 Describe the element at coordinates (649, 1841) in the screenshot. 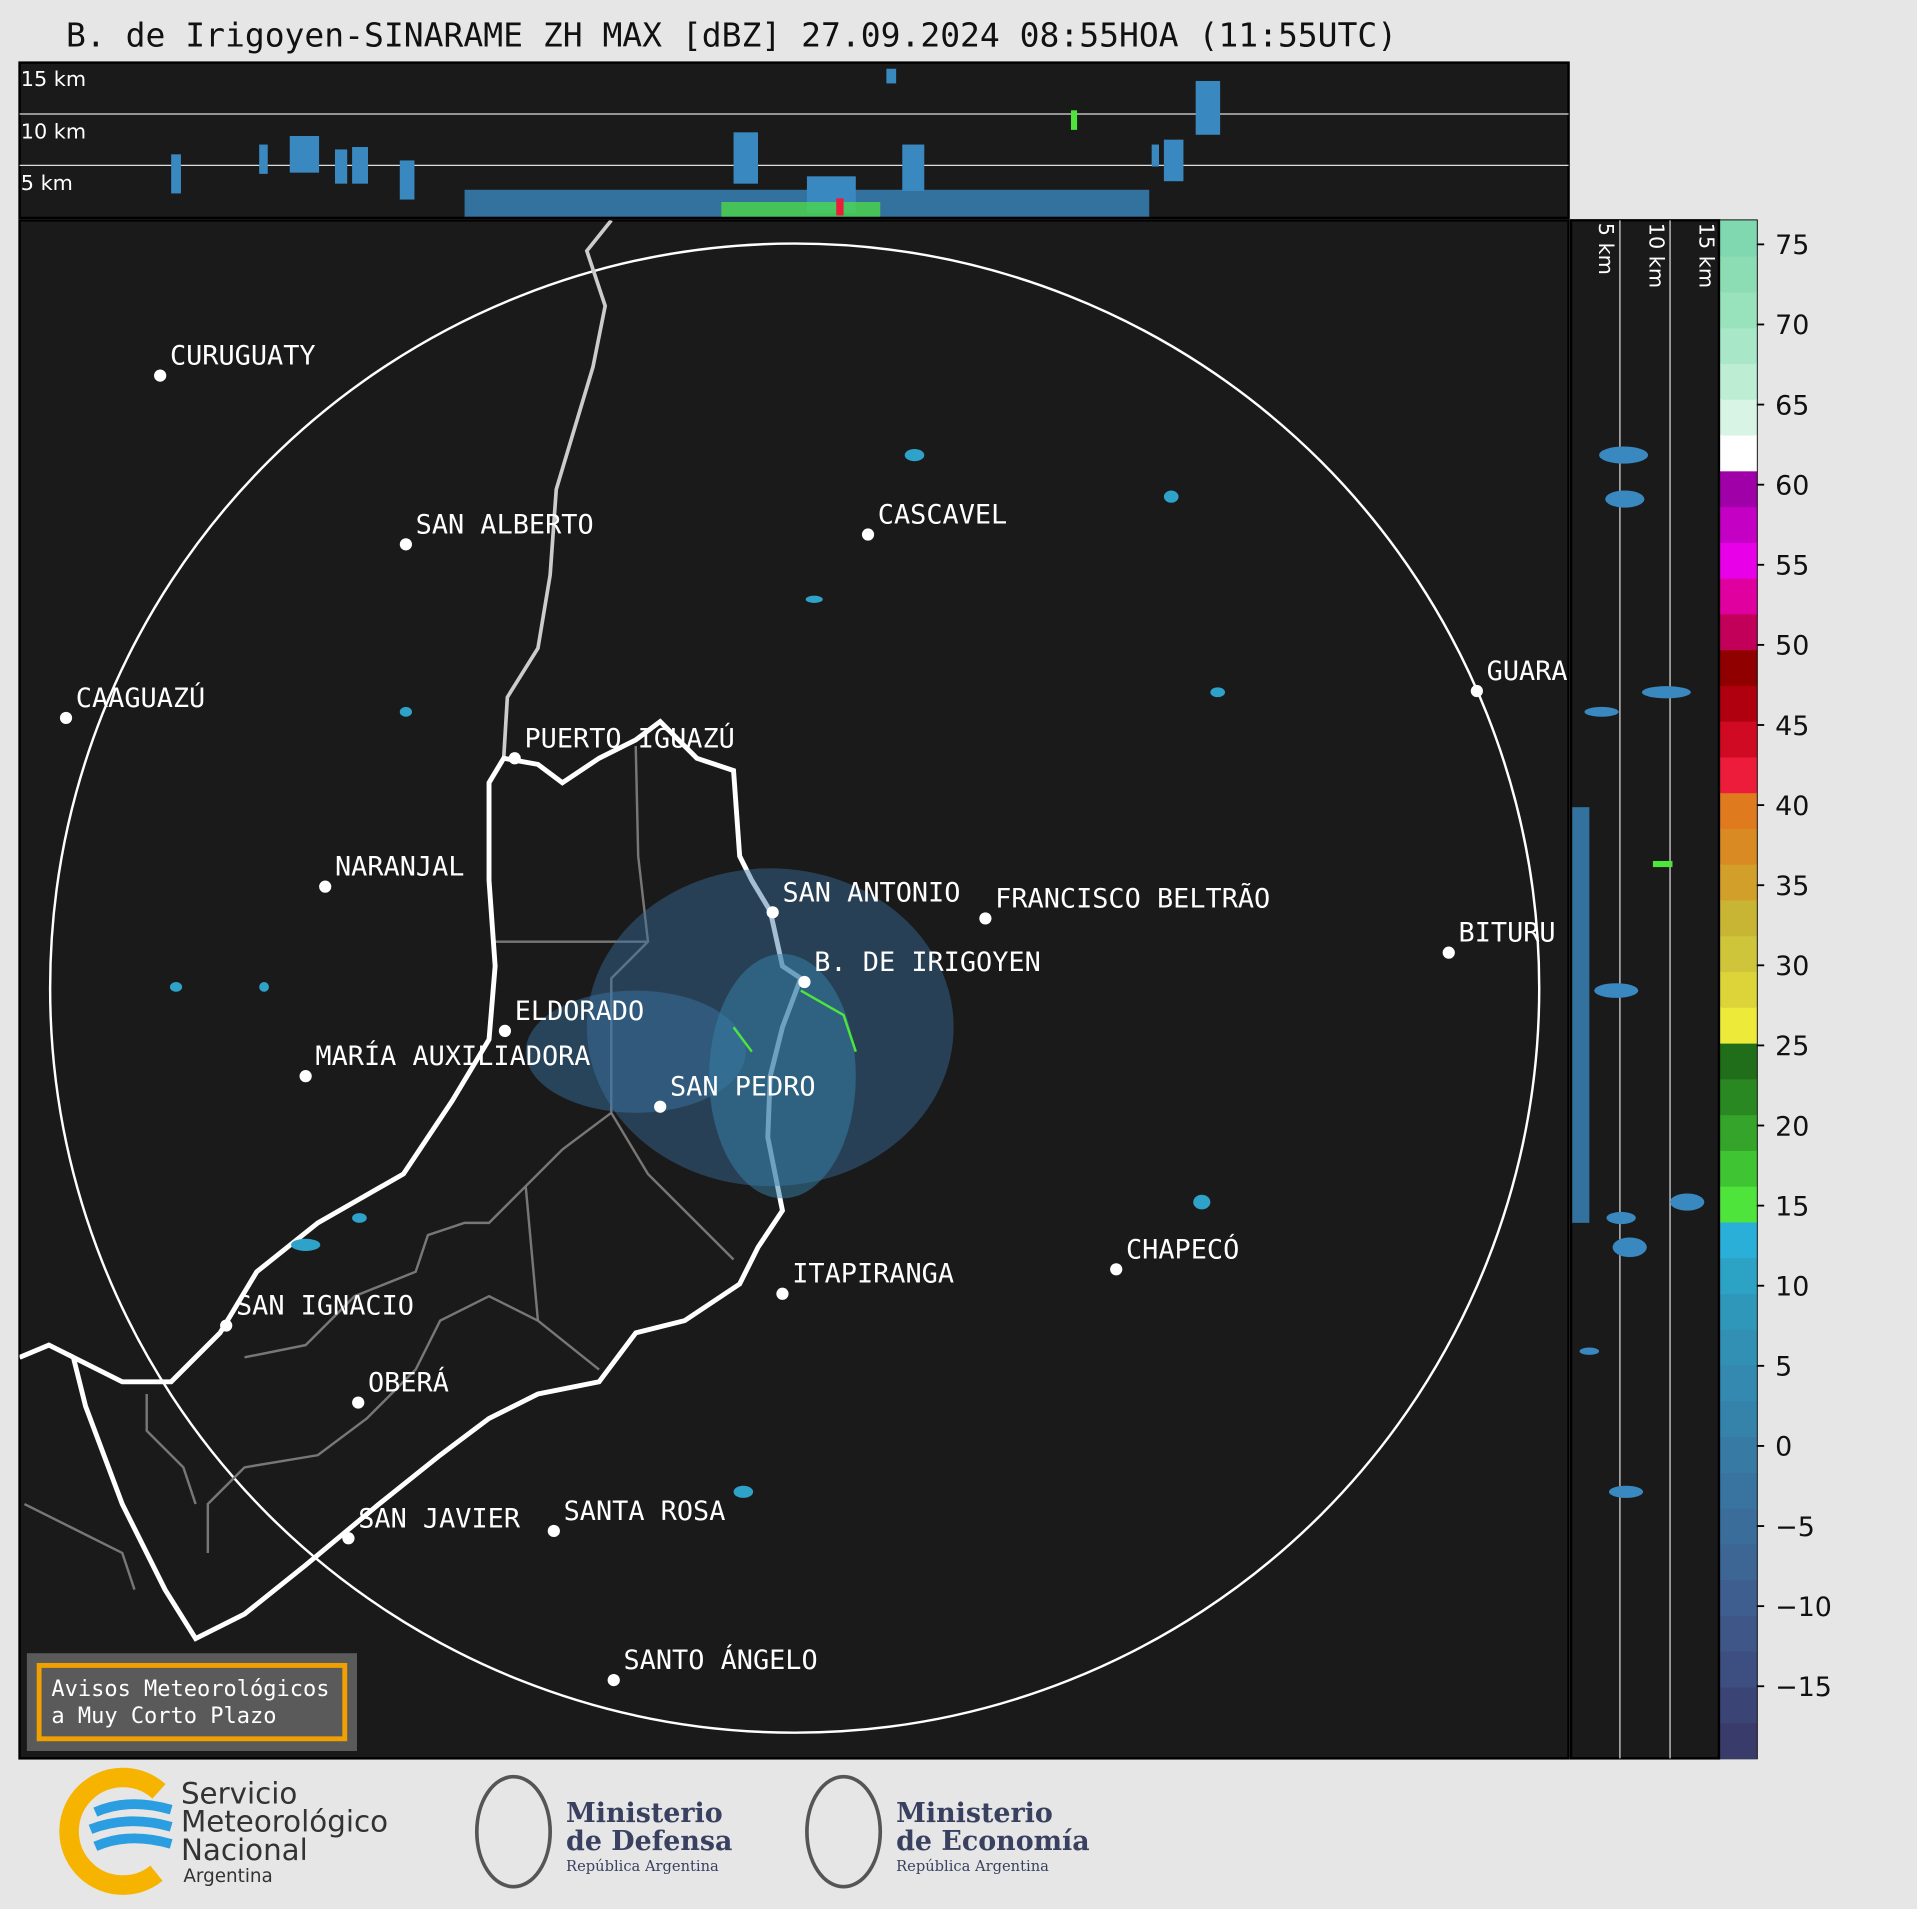

I see `ministry-text: de Defensa` at that location.